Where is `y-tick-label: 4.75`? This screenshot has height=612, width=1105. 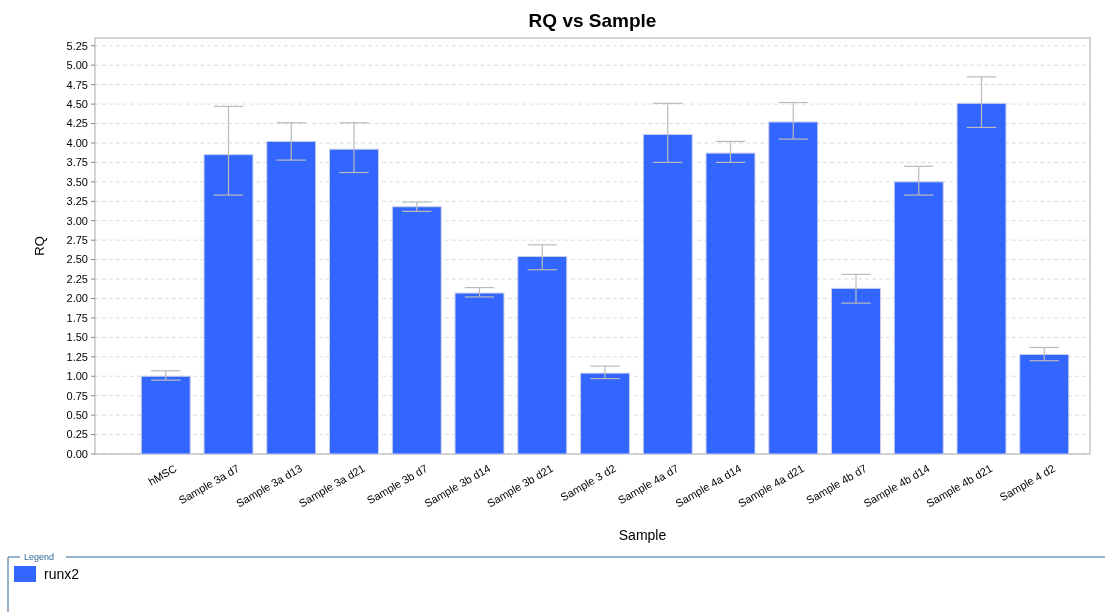 y-tick-label: 4.75 is located at coordinates (77, 84).